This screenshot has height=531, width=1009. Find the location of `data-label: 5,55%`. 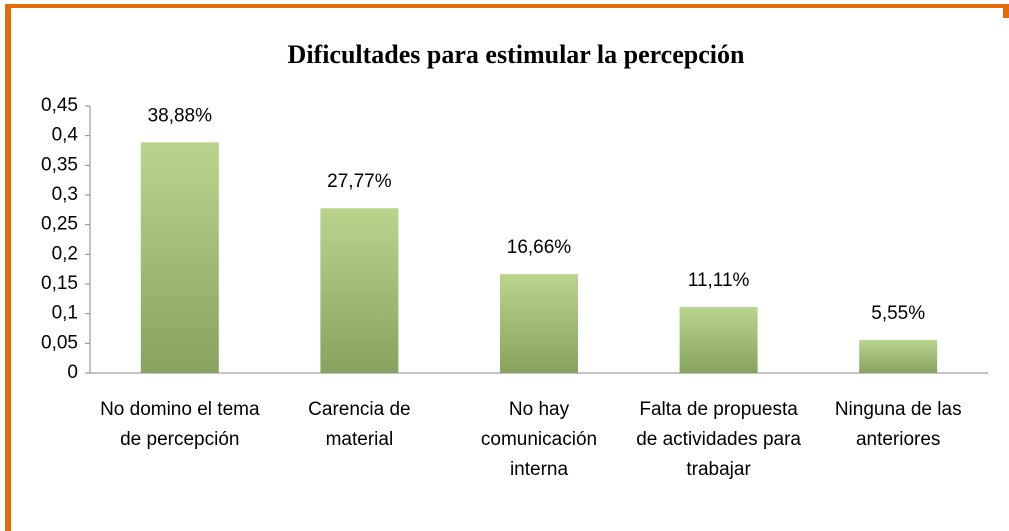

data-label: 5,55% is located at coordinates (898, 313).